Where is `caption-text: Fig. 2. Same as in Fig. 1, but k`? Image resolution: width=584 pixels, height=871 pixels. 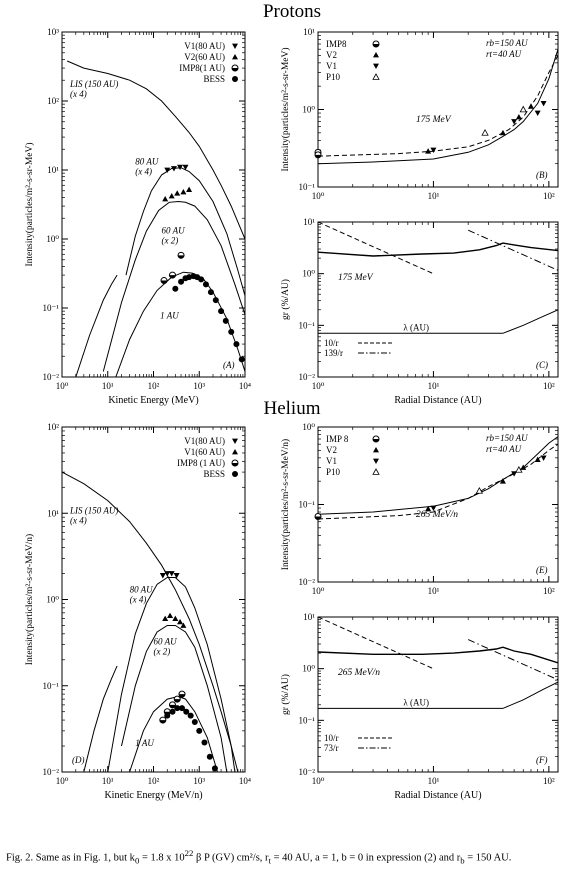 caption-text: Fig. 2. Same as in Fig. 1, but k is located at coordinates (70, 858).